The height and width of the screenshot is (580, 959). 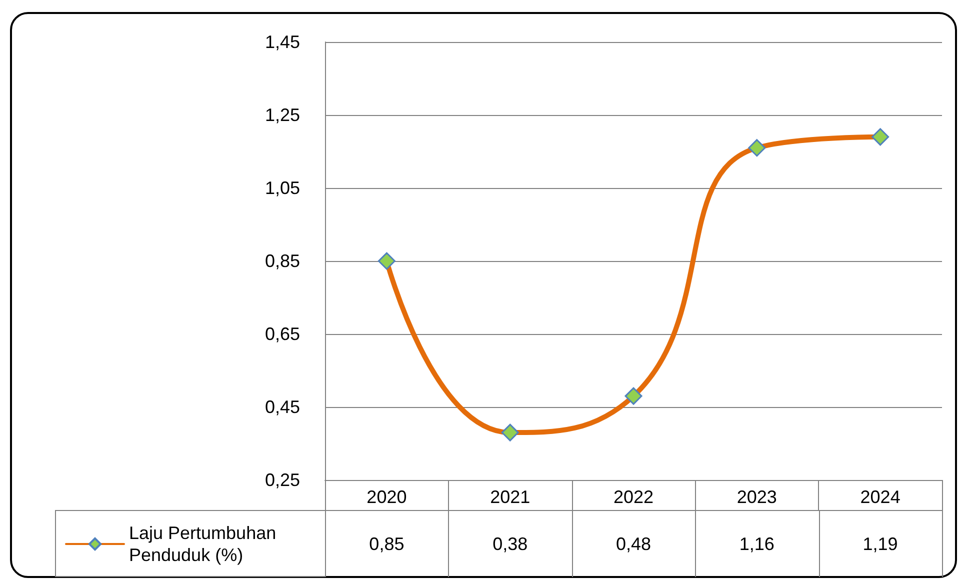 What do you see at coordinates (633, 497) in the screenshot?
I see `x-tick-label: 2022` at bounding box center [633, 497].